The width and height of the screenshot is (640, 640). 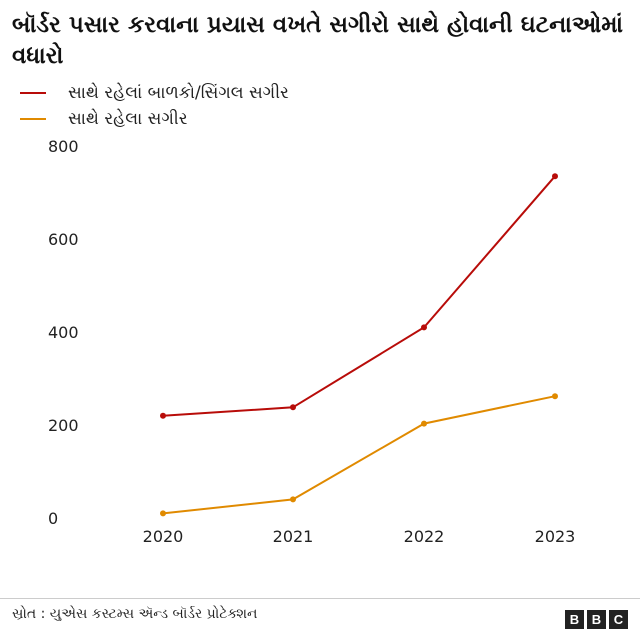 I want to click on legend-item-children-with-single-minor: સાથે રહેલાં બાળકો/સિંગલ સગીર, so click(x=150, y=93).